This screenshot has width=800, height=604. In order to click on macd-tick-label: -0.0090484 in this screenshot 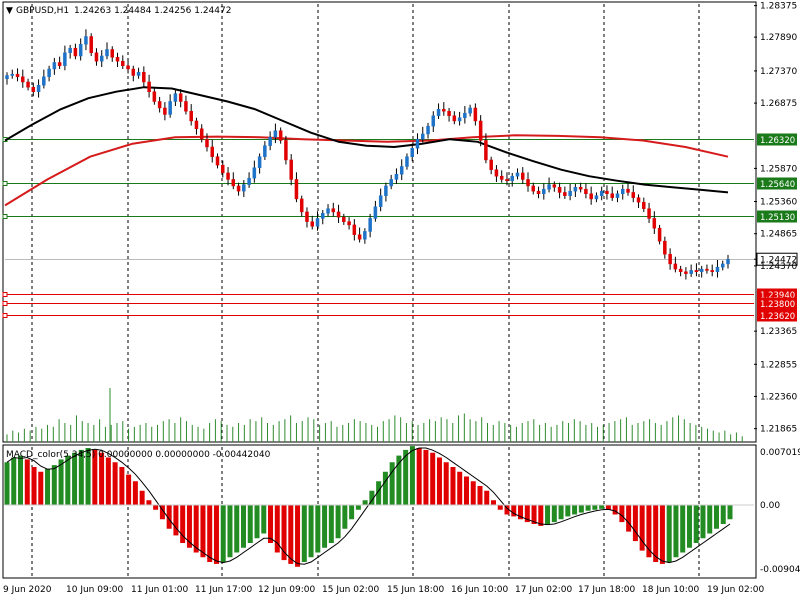, I will do `click(780, 570)`.